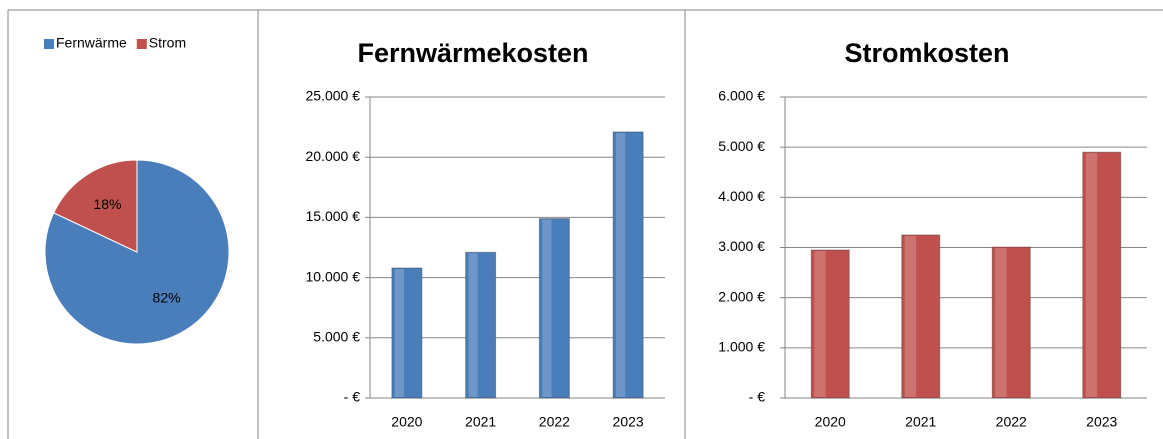 The width and height of the screenshot is (1163, 439). What do you see at coordinates (926, 53) in the screenshot?
I see `chart-title: Stromkosten` at bounding box center [926, 53].